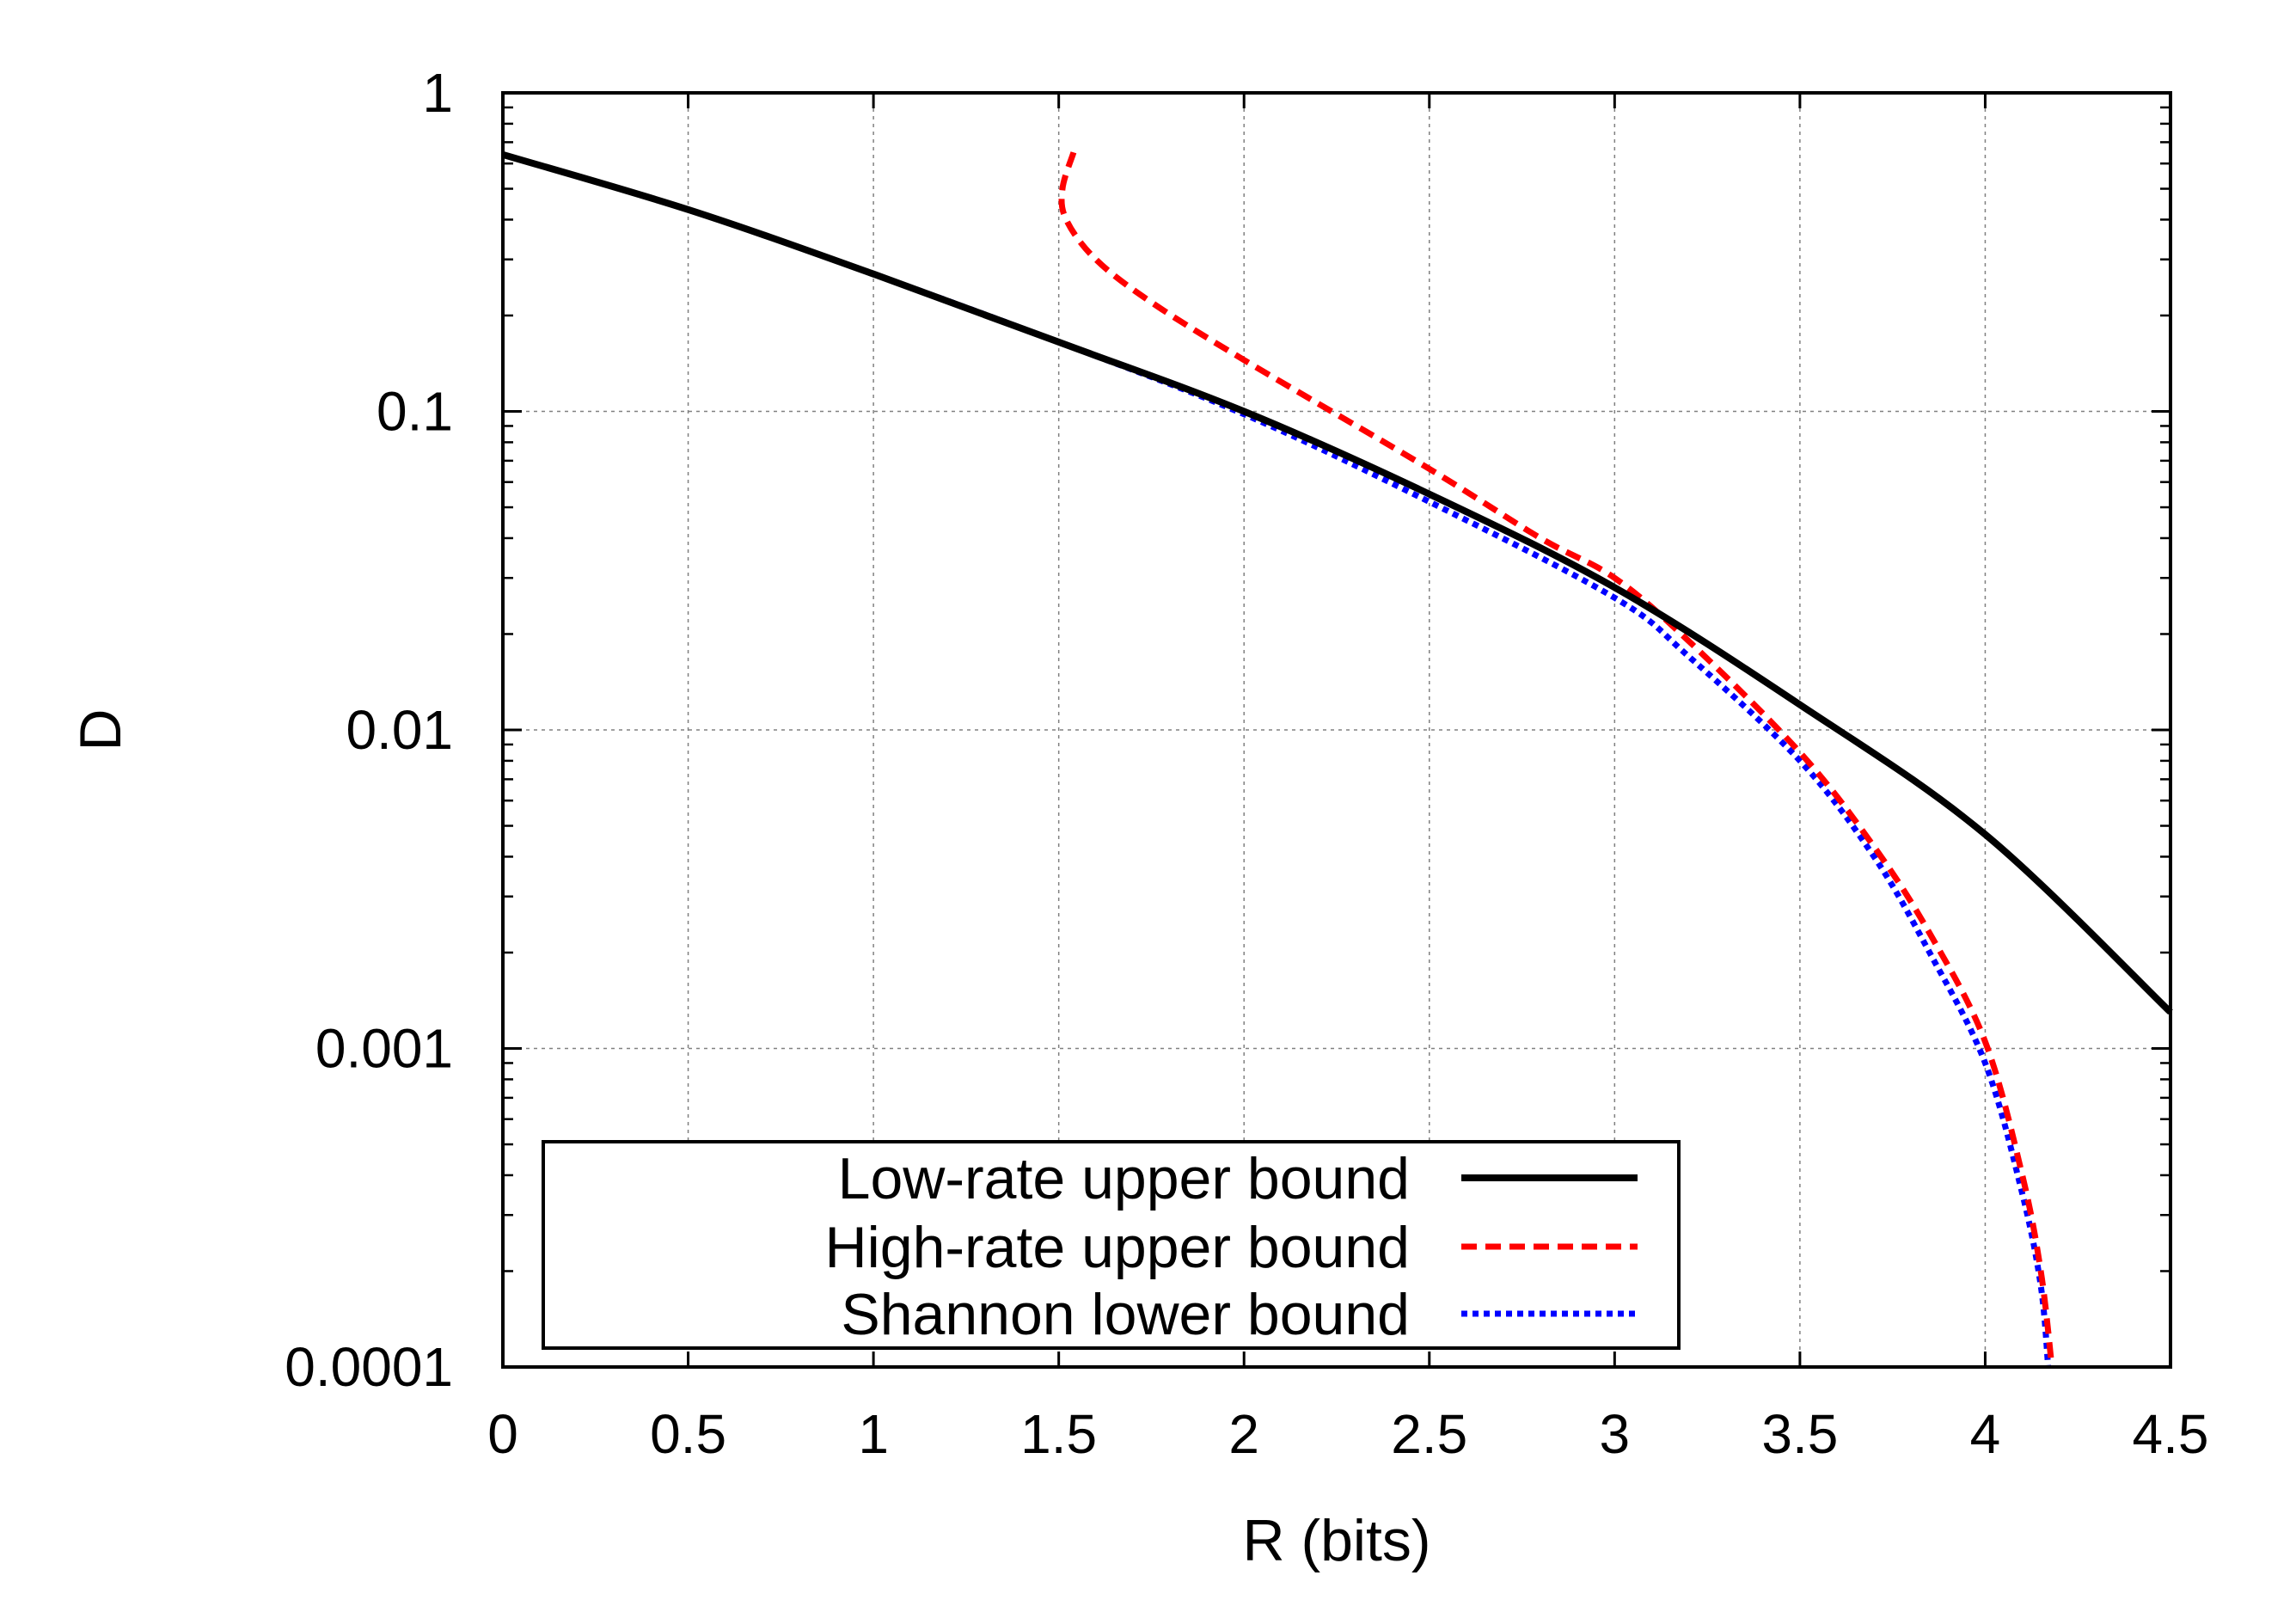 Image resolution: width=2296 pixels, height=1606 pixels. I want to click on x-axis-title: R (bits), so click(1336, 1540).